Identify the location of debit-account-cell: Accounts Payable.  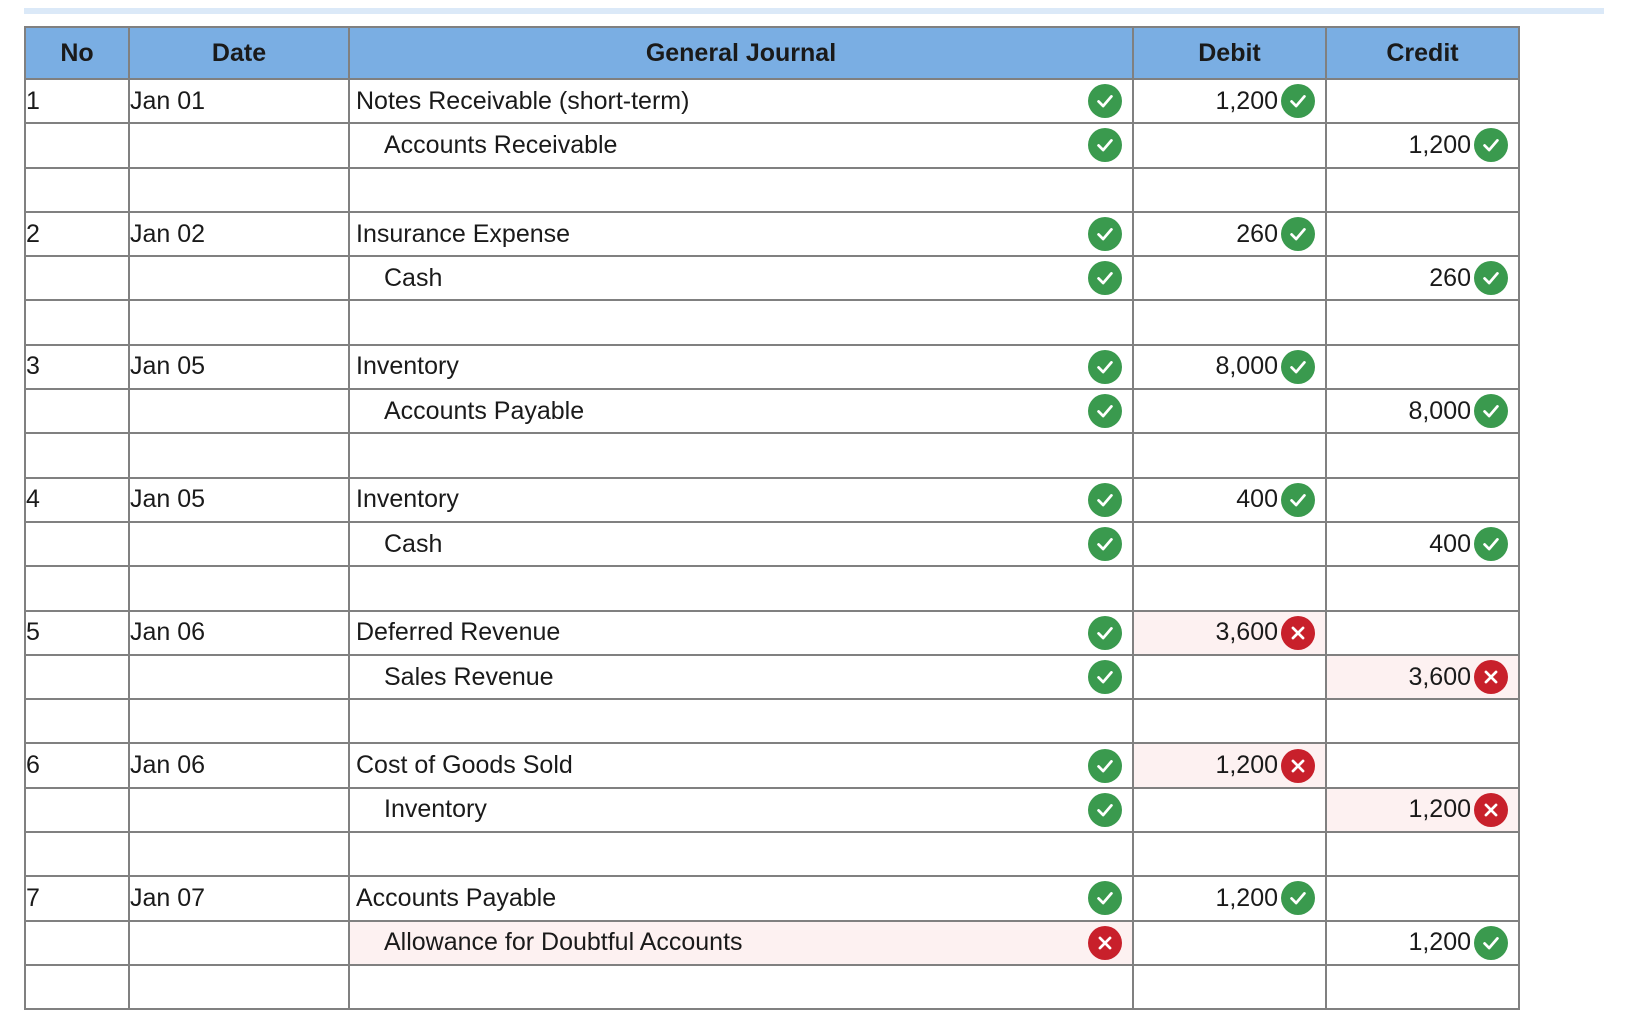
(741, 898).